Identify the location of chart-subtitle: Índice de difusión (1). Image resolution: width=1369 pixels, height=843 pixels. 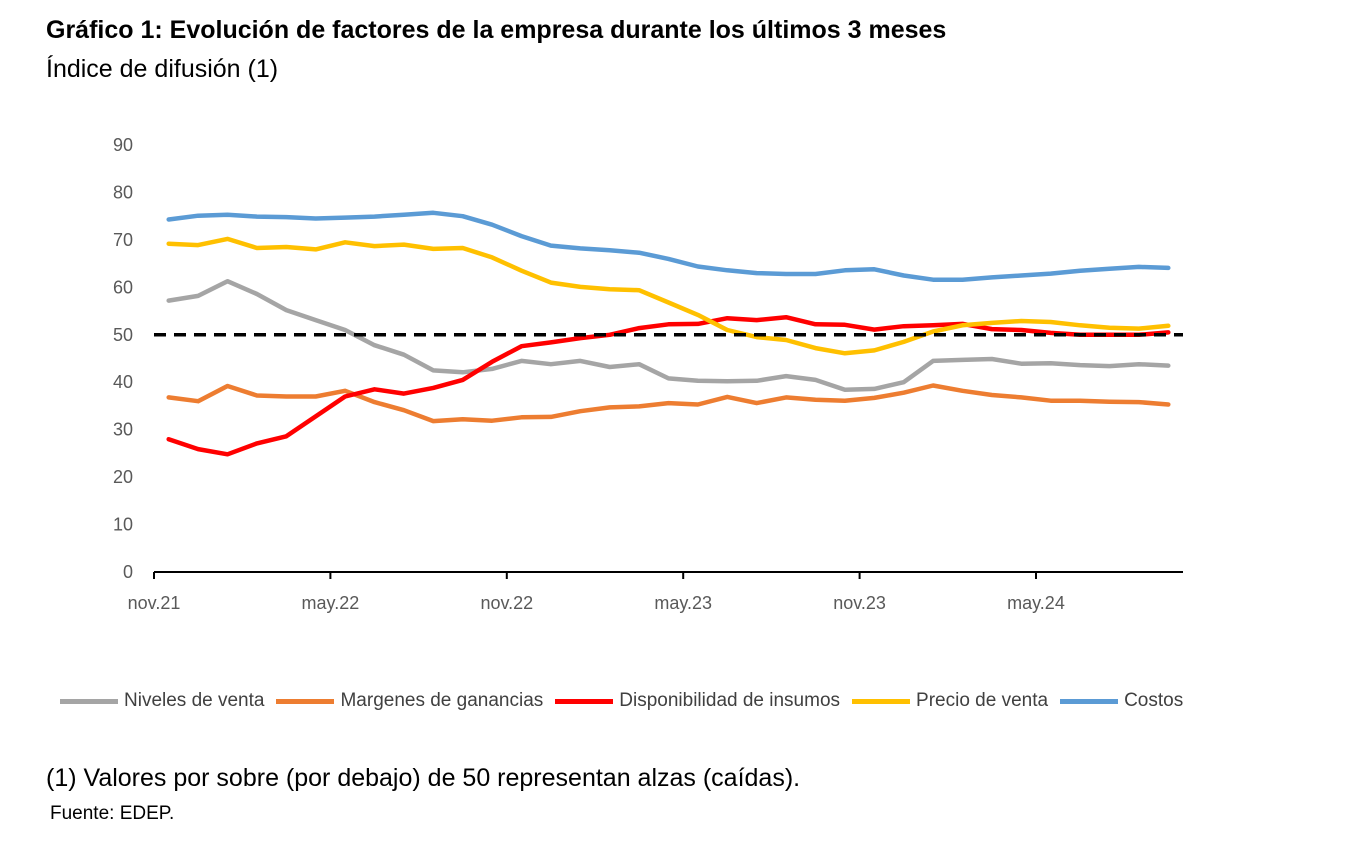
(162, 69).